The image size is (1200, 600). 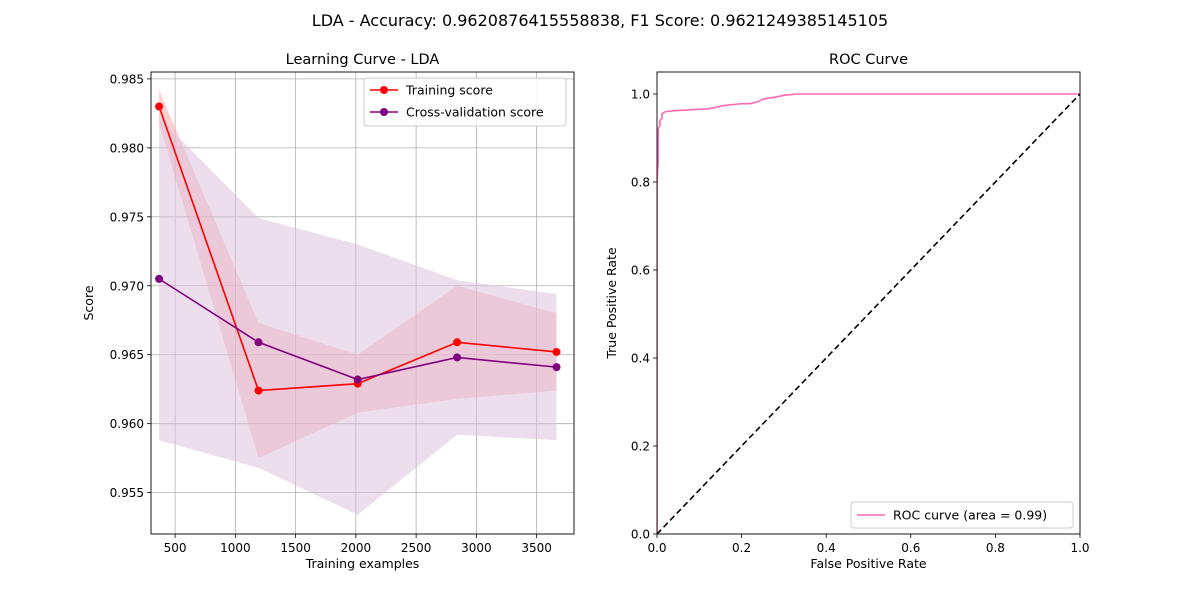 I want to click on legend-label: Cross-validation score, so click(x=475, y=112).